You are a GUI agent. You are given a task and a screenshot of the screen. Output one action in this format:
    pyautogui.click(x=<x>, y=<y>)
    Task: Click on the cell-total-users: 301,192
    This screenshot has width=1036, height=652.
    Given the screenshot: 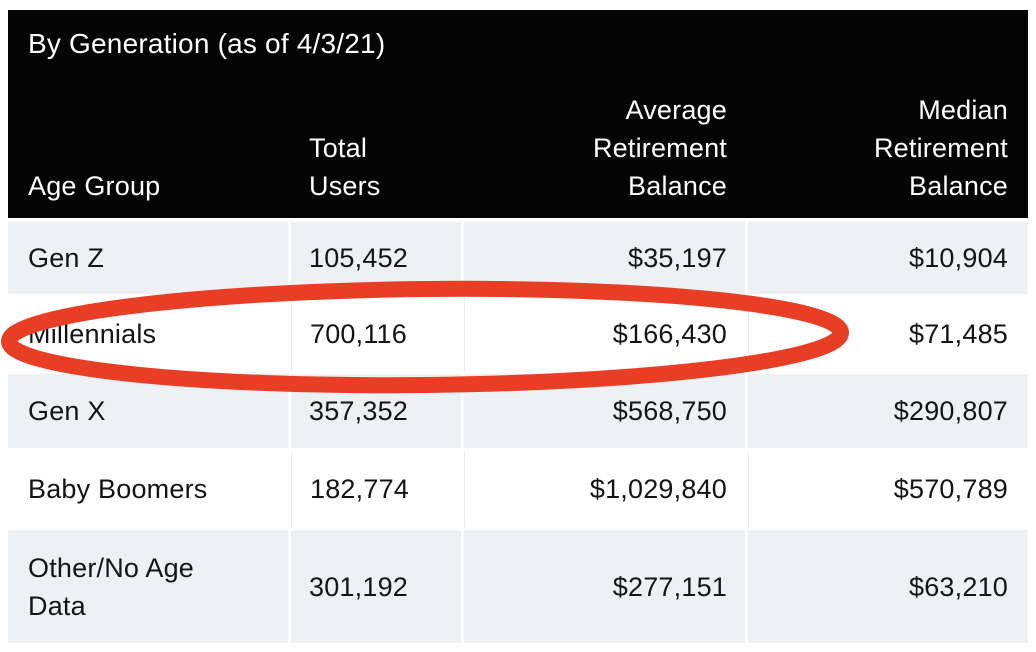 What is the action you would take?
    pyautogui.click(x=376, y=586)
    